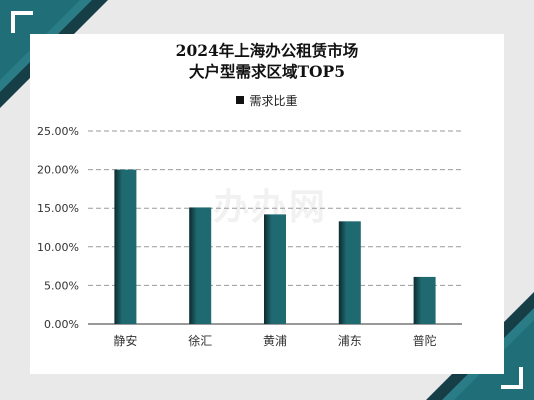 This screenshot has width=534, height=400. What do you see at coordinates (58, 170) in the screenshot?
I see `y-tick-label: 20.00%` at bounding box center [58, 170].